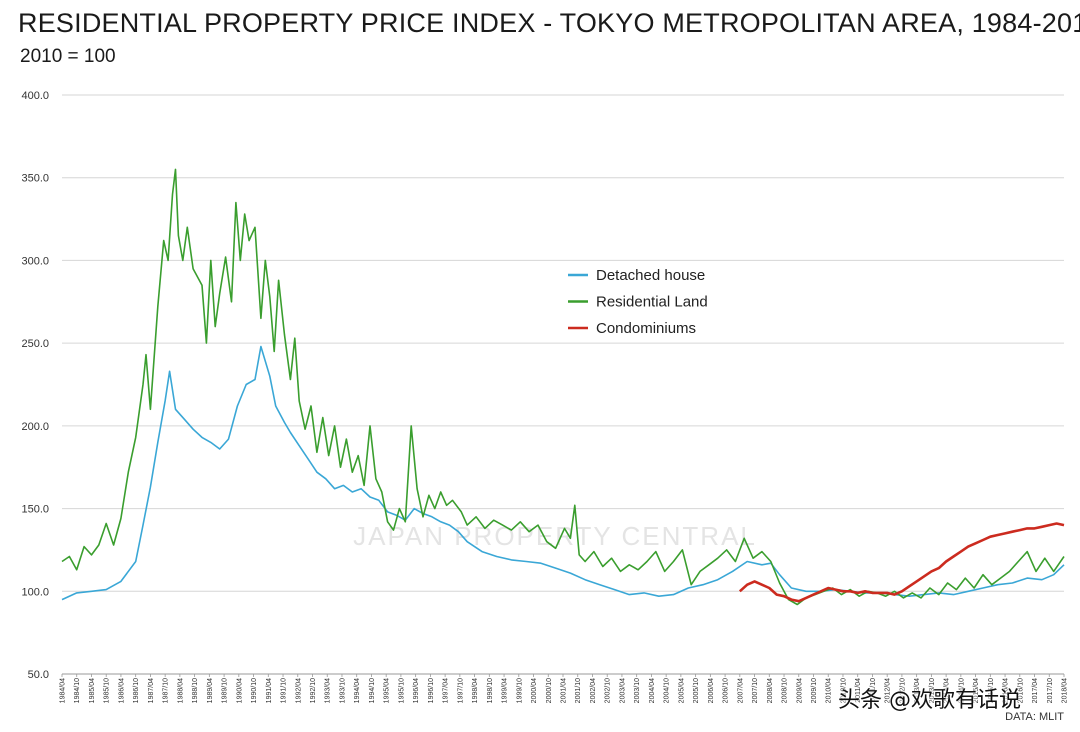 This screenshot has height=732, width=1080. I want to click on x-tick-label: 2008/10, so click(785, 690).